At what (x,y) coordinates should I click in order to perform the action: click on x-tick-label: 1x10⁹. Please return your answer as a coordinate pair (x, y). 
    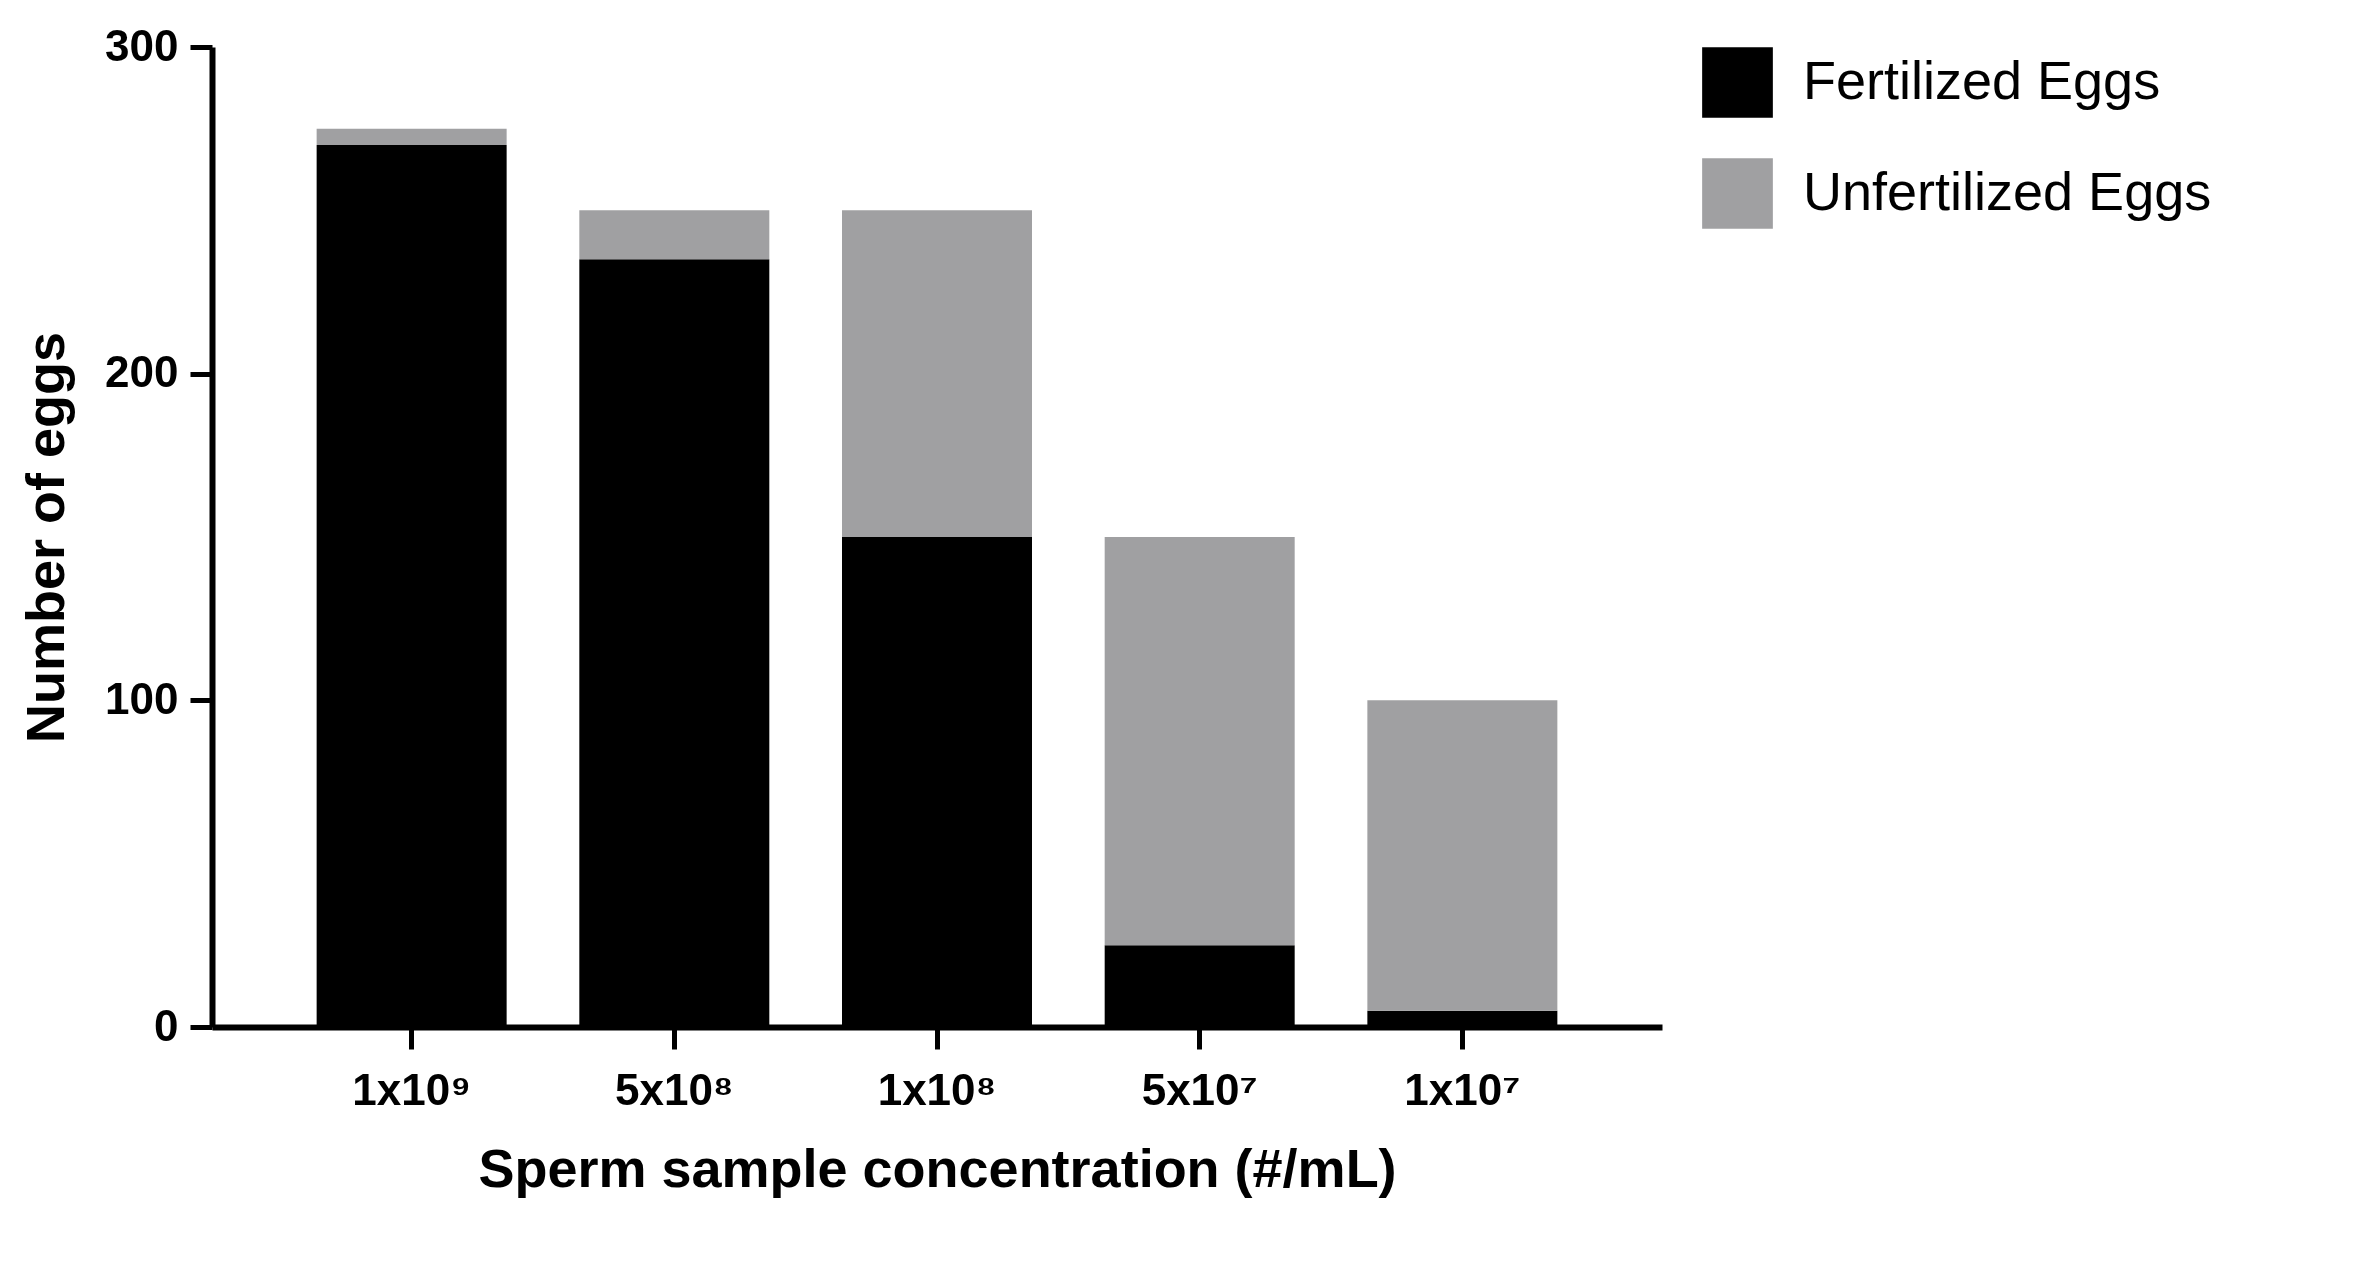
    Looking at the image, I should click on (412, 1089).